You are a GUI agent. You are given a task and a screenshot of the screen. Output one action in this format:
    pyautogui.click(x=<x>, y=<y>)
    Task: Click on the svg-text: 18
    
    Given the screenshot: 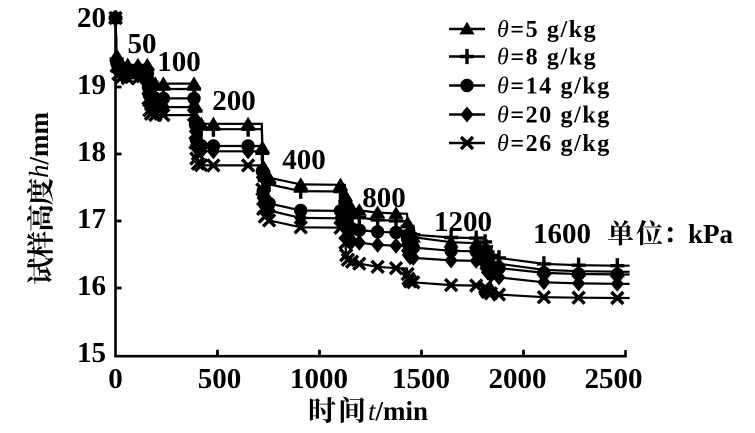 What is the action you would take?
    pyautogui.click(x=91, y=152)
    